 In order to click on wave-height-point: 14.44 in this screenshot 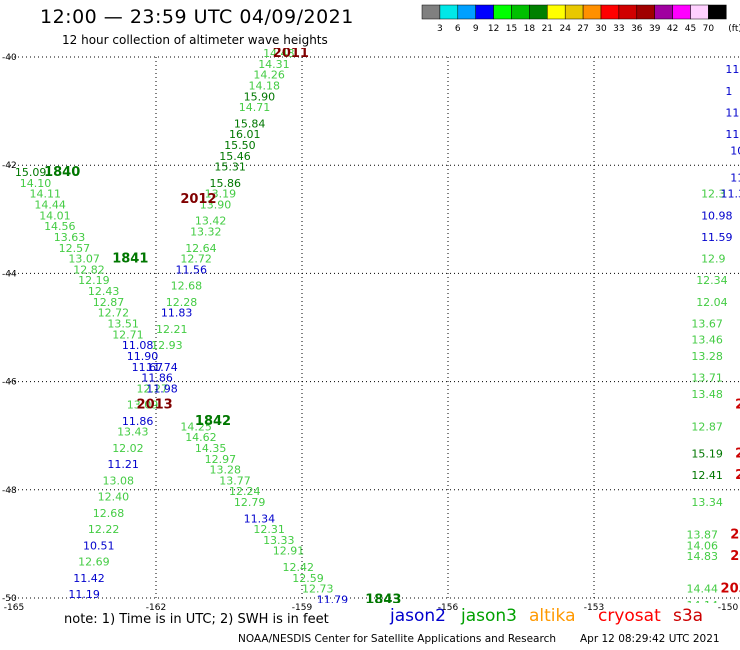, I will do `click(49, 204)`.